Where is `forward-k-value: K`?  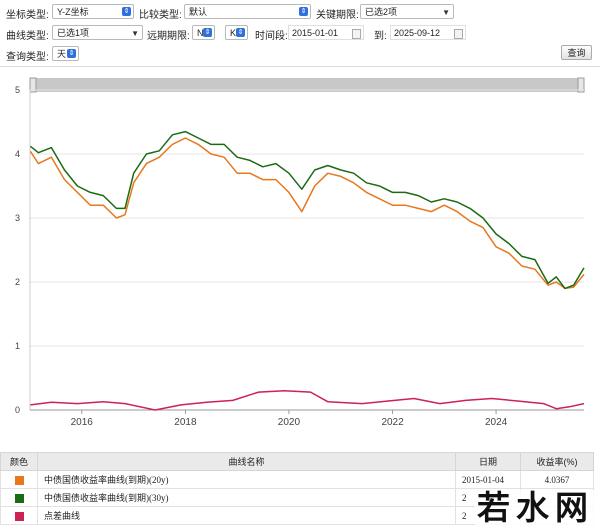 forward-k-value: K is located at coordinates (233, 33).